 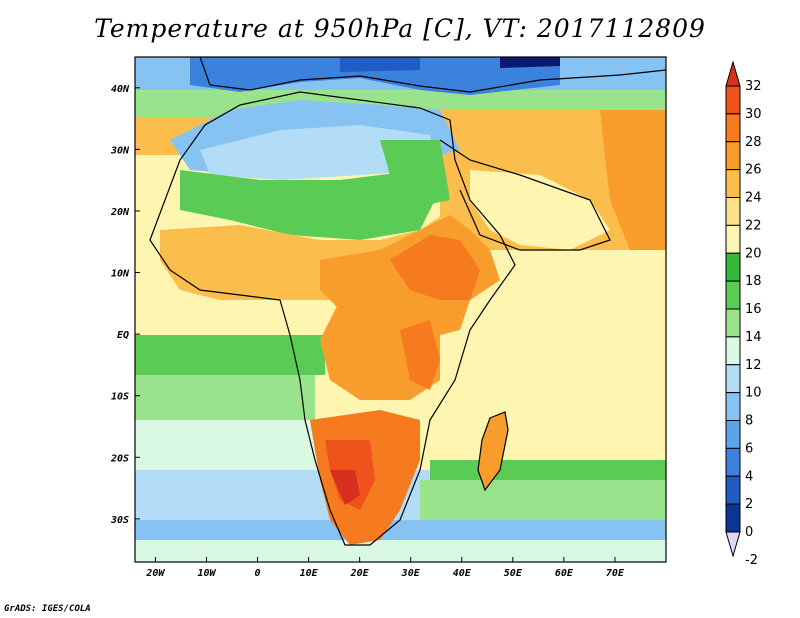 I want to click on grads-credit: GrADS: IGES/COLA, so click(x=47, y=609).